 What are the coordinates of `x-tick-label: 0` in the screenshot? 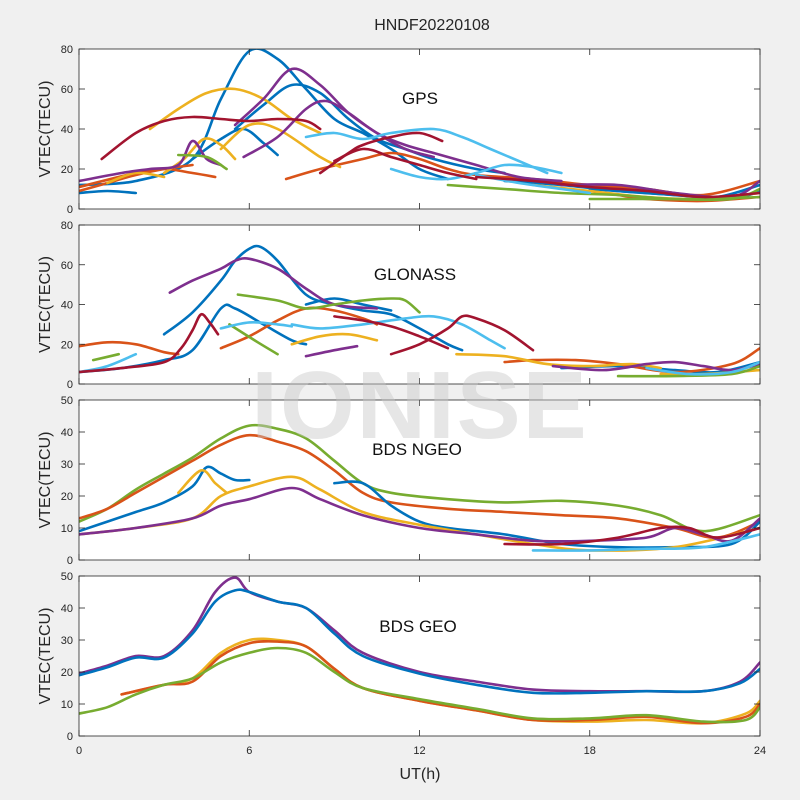 It's located at (79, 751).